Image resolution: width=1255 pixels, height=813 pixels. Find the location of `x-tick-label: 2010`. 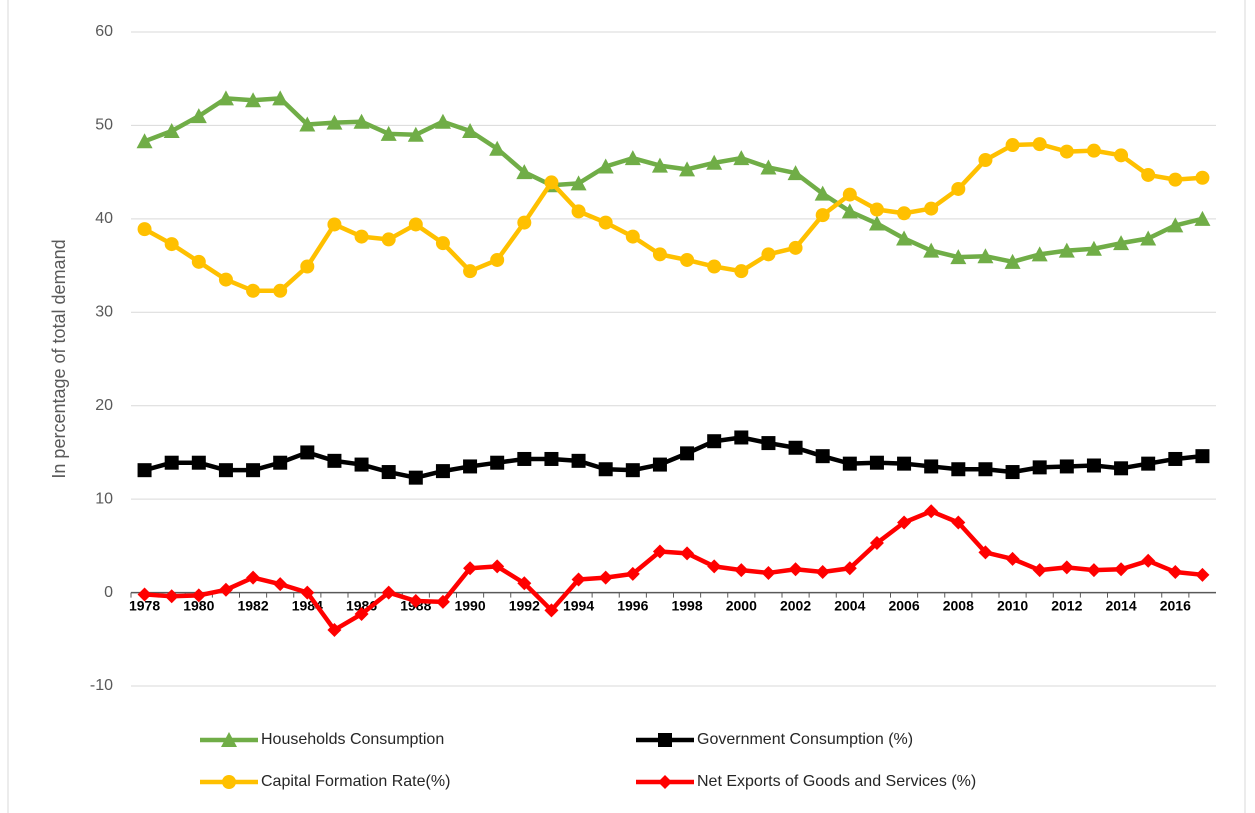

x-tick-label: 2010 is located at coordinates (1012, 605).